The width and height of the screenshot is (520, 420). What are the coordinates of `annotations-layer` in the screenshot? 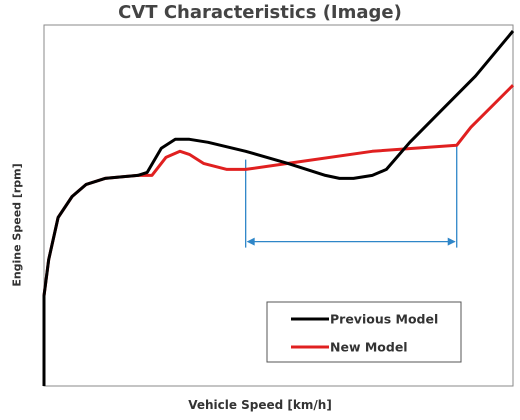 It's located at (351, 196).